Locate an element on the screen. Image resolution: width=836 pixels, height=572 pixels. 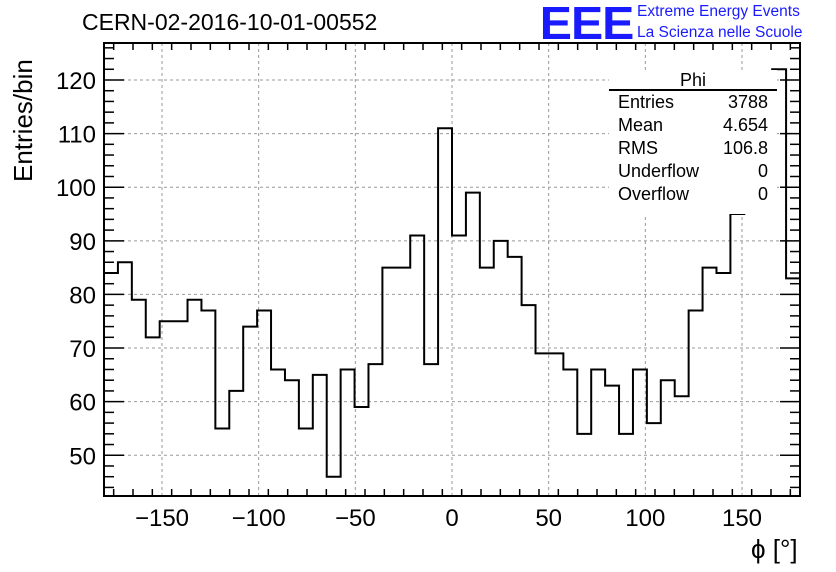
stats-row-rms: RMS 106.8 is located at coordinates (693, 149).